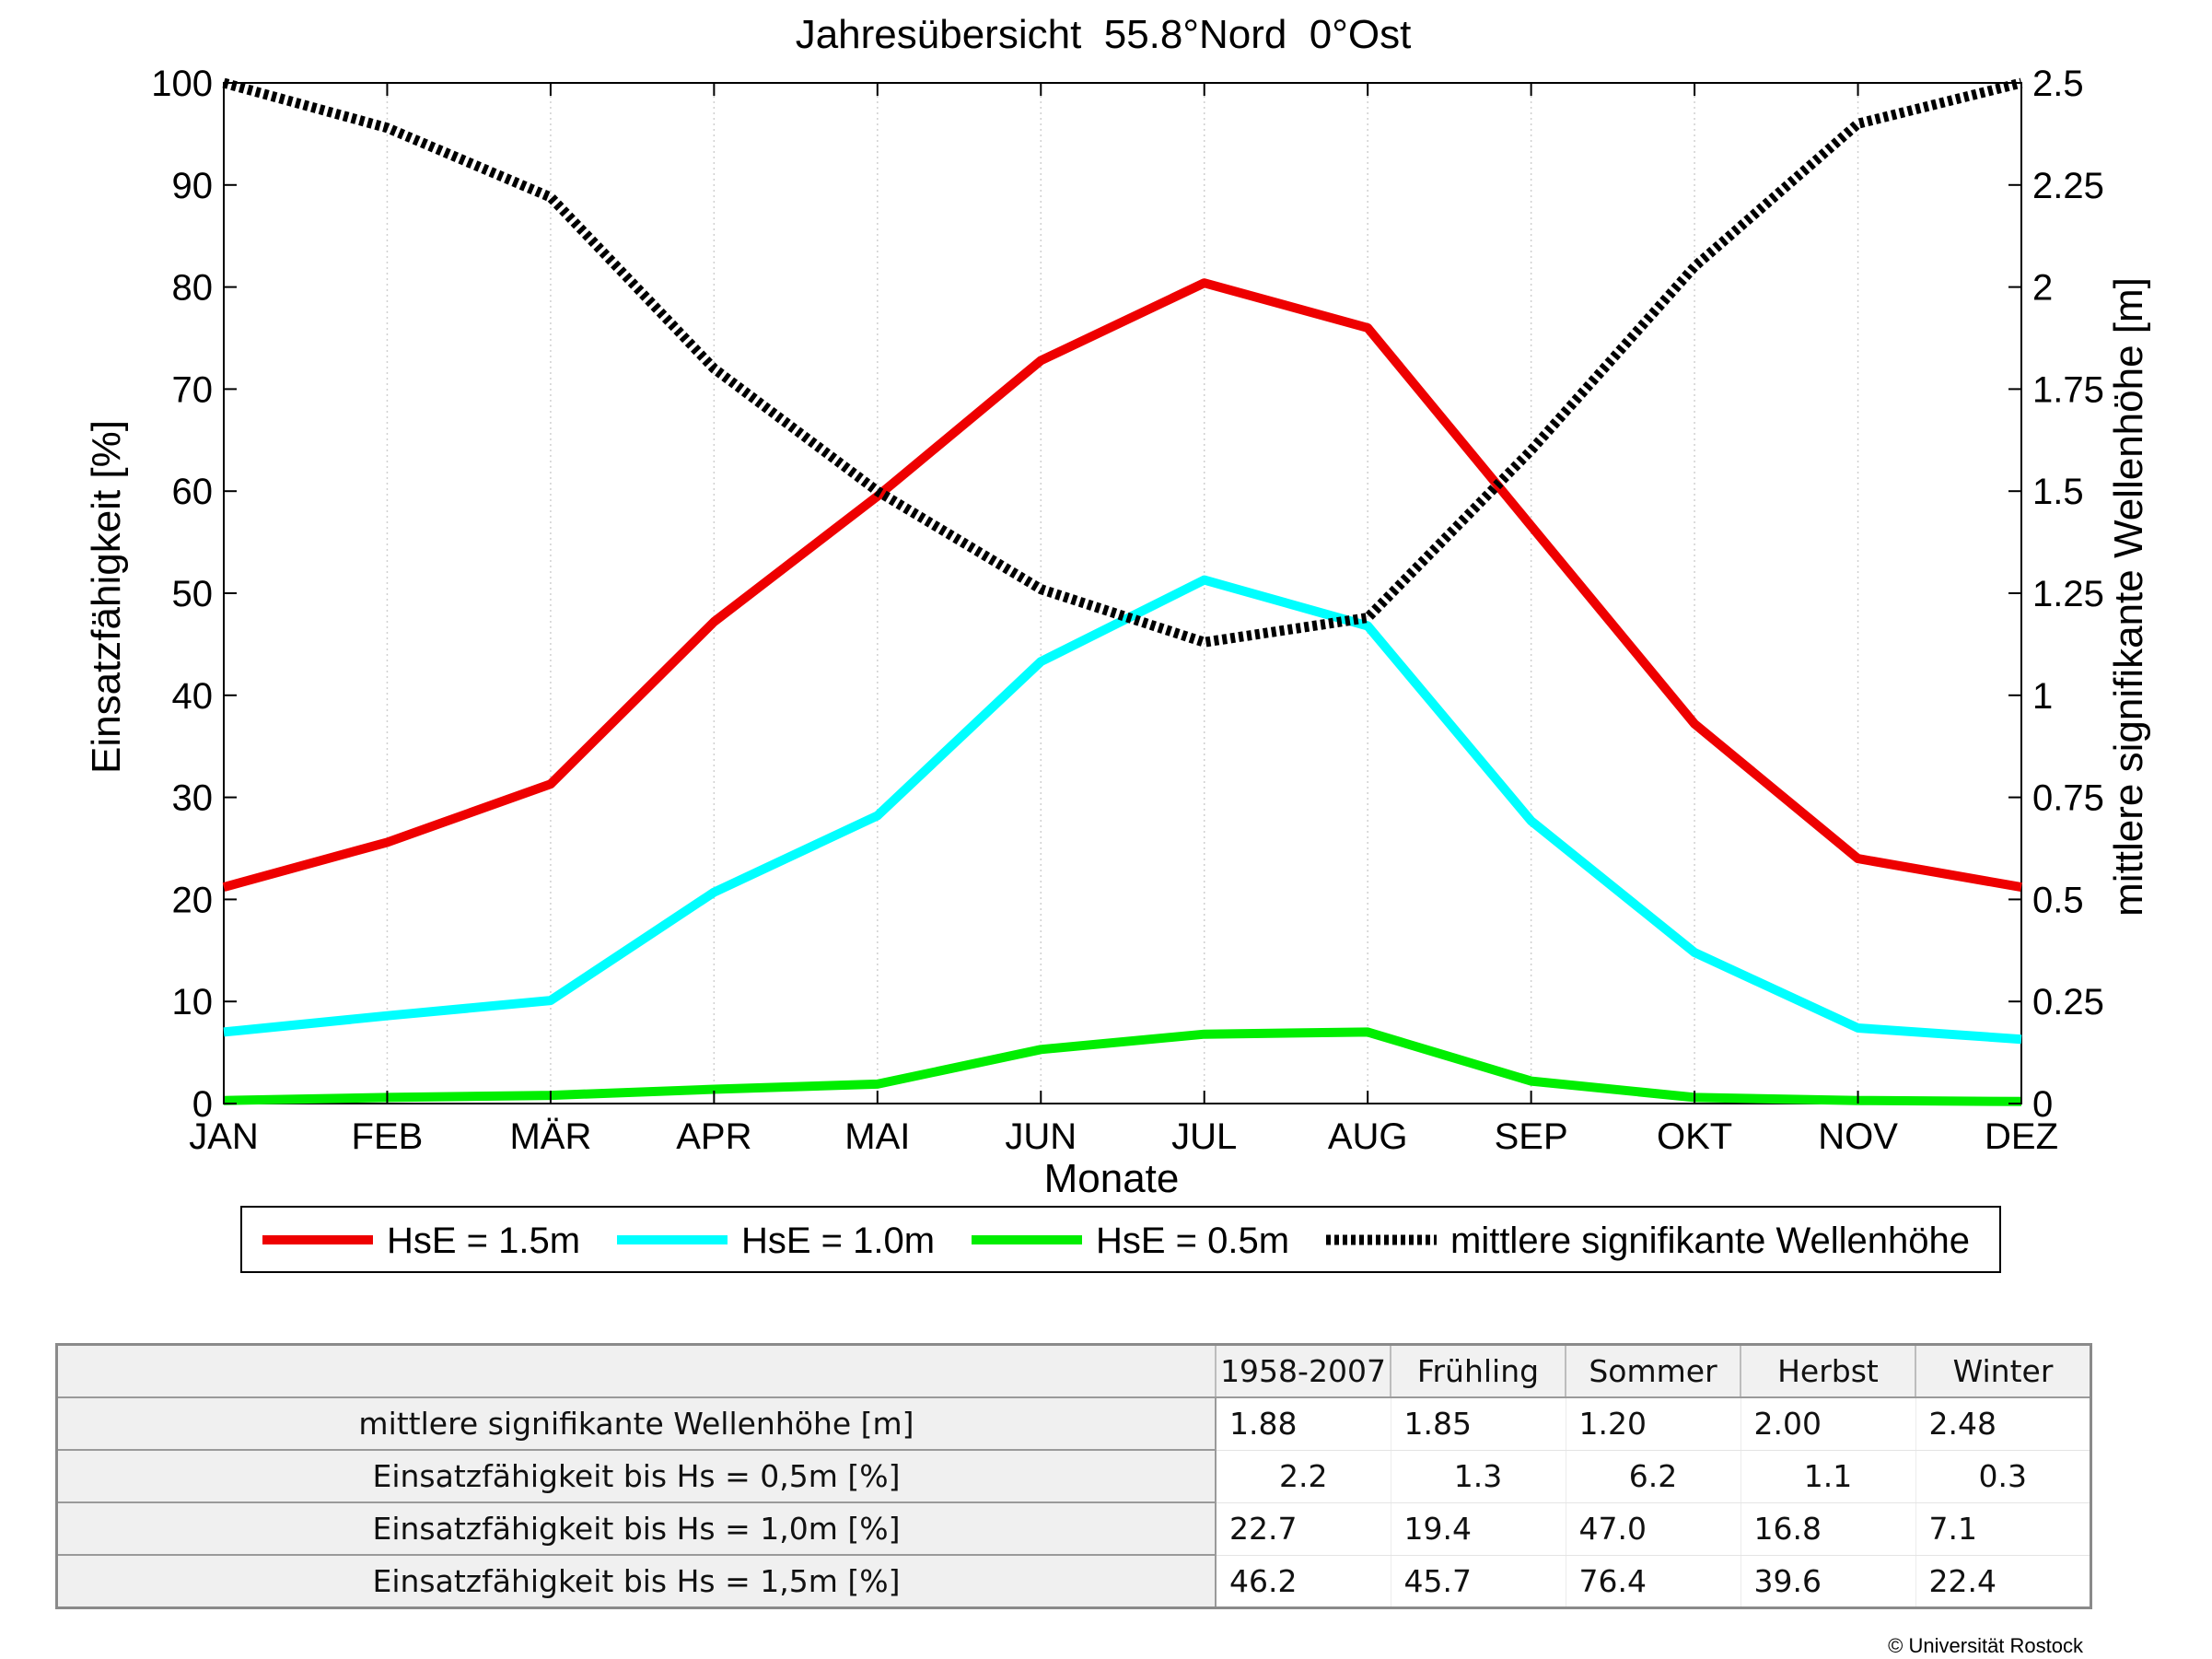  What do you see at coordinates (1858, 1136) in the screenshot?
I see `x-tick-label: NOV` at bounding box center [1858, 1136].